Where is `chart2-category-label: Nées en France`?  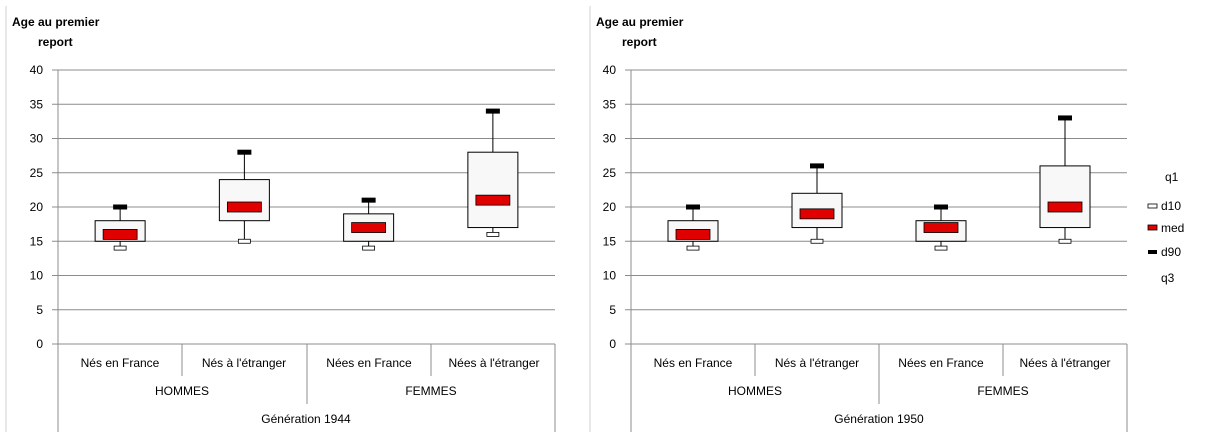
chart2-category-label: Nées en France is located at coordinates (941, 363).